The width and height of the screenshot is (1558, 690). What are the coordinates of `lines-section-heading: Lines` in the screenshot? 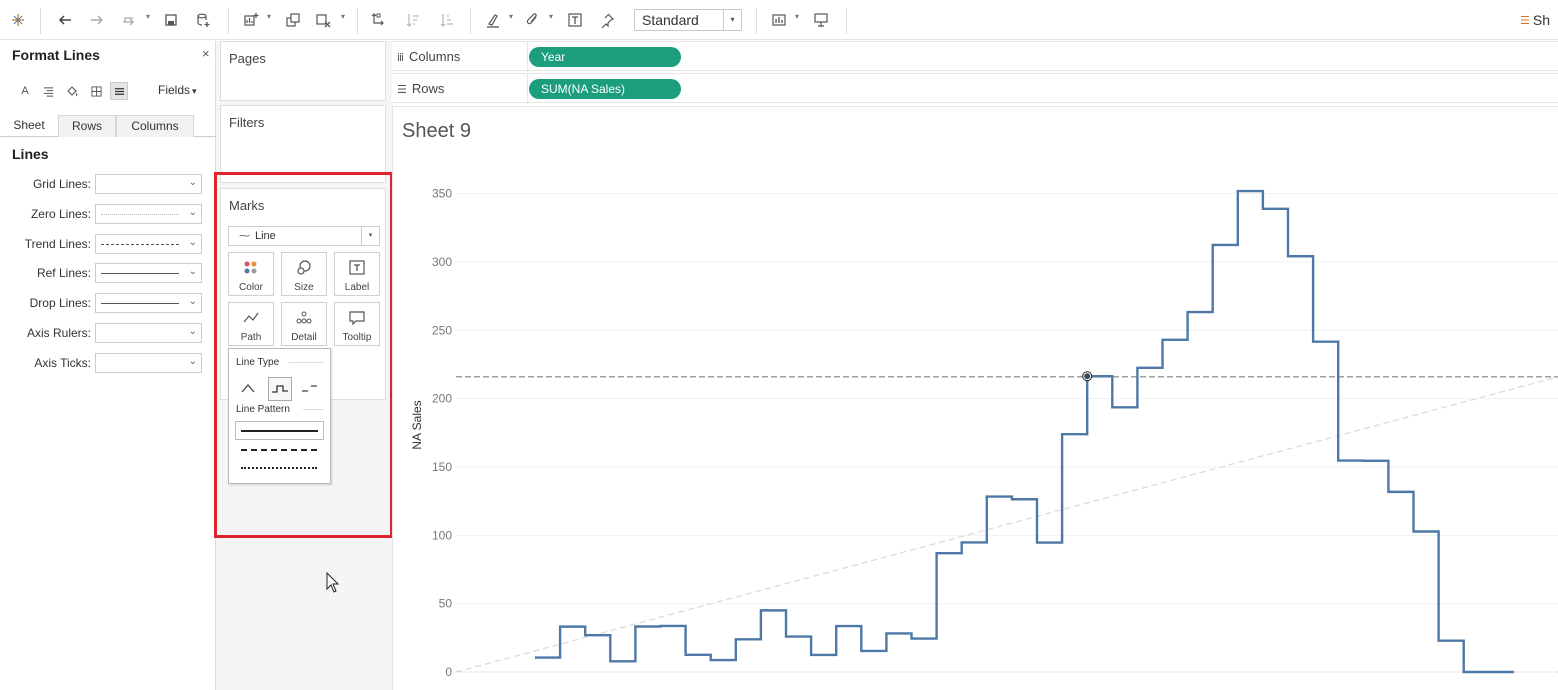 It's located at (30, 154).